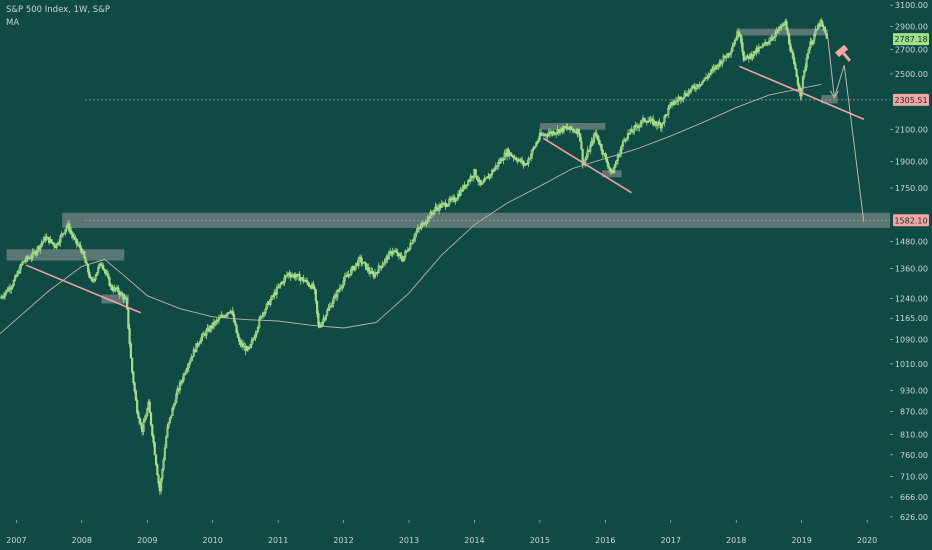 The image size is (932, 550). What do you see at coordinates (13, 23) in the screenshot?
I see `indicator-label: MA` at bounding box center [13, 23].